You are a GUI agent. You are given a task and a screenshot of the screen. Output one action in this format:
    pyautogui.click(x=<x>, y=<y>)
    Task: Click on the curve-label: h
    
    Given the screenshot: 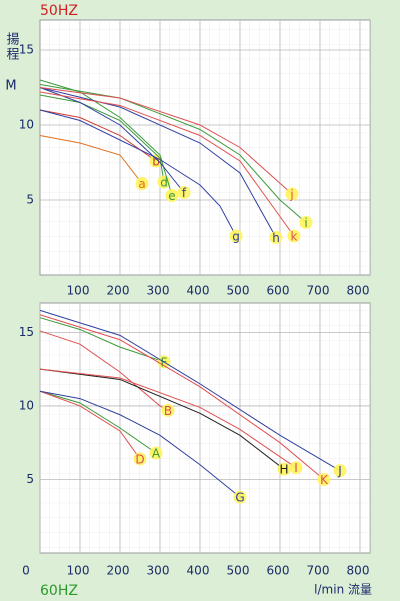 What is the action you would take?
    pyautogui.click(x=276, y=238)
    